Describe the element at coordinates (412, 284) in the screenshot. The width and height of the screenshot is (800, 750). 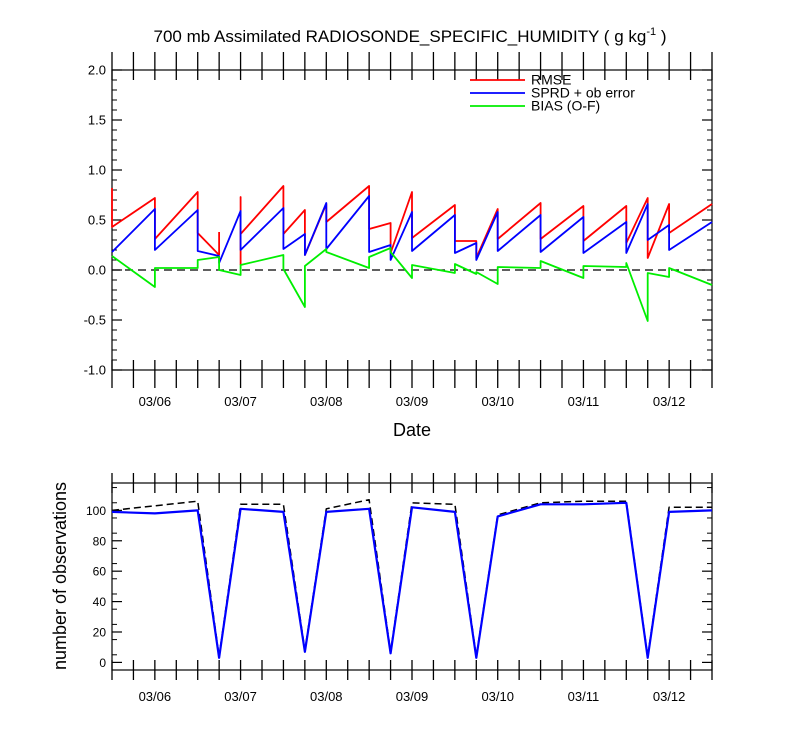
I see `series-line-bias-o-f` at that location.